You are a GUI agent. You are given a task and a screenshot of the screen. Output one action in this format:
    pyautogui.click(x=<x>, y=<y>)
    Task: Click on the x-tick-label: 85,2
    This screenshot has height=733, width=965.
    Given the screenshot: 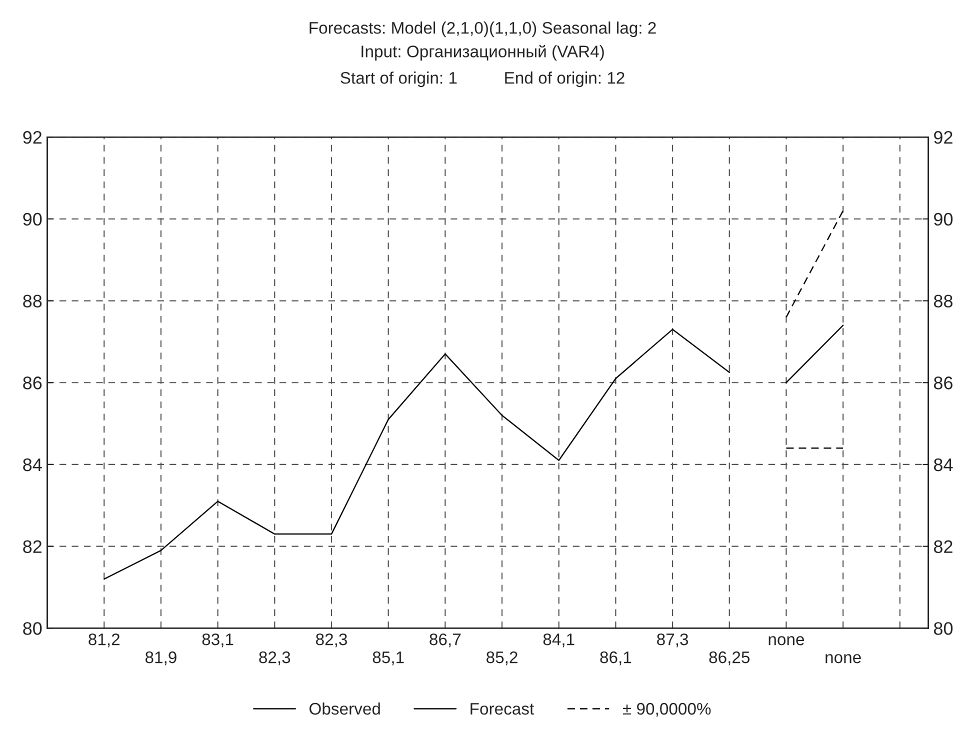 What is the action you would take?
    pyautogui.click(x=502, y=658)
    